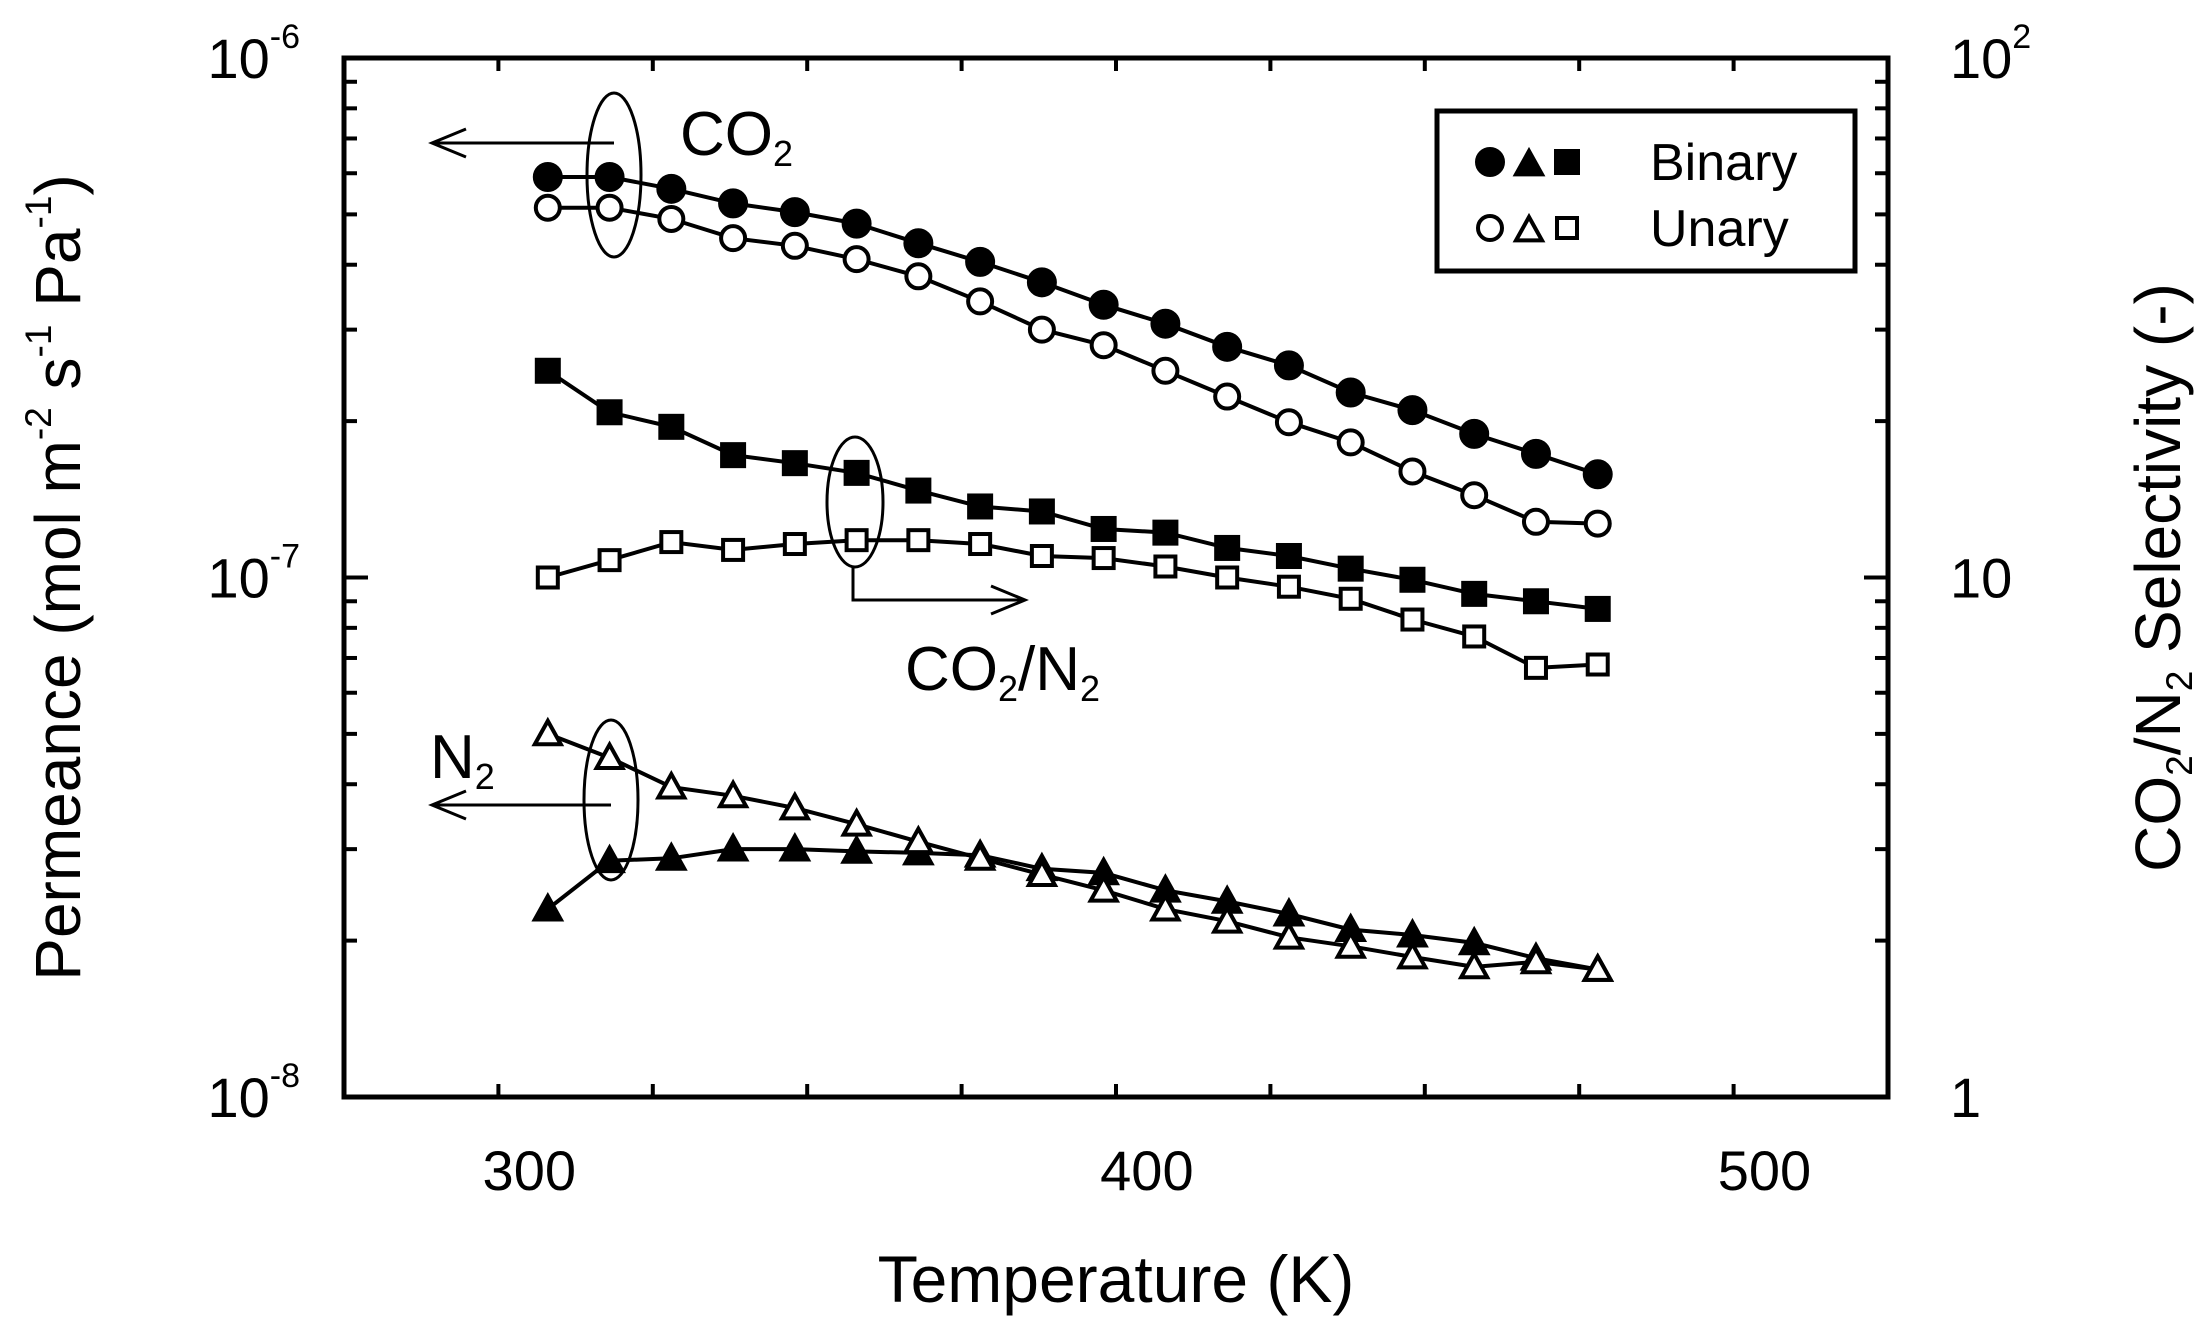 This screenshot has width=2199, height=1344. I want to click on y-left-tick-exp: -6, so click(285, 37).